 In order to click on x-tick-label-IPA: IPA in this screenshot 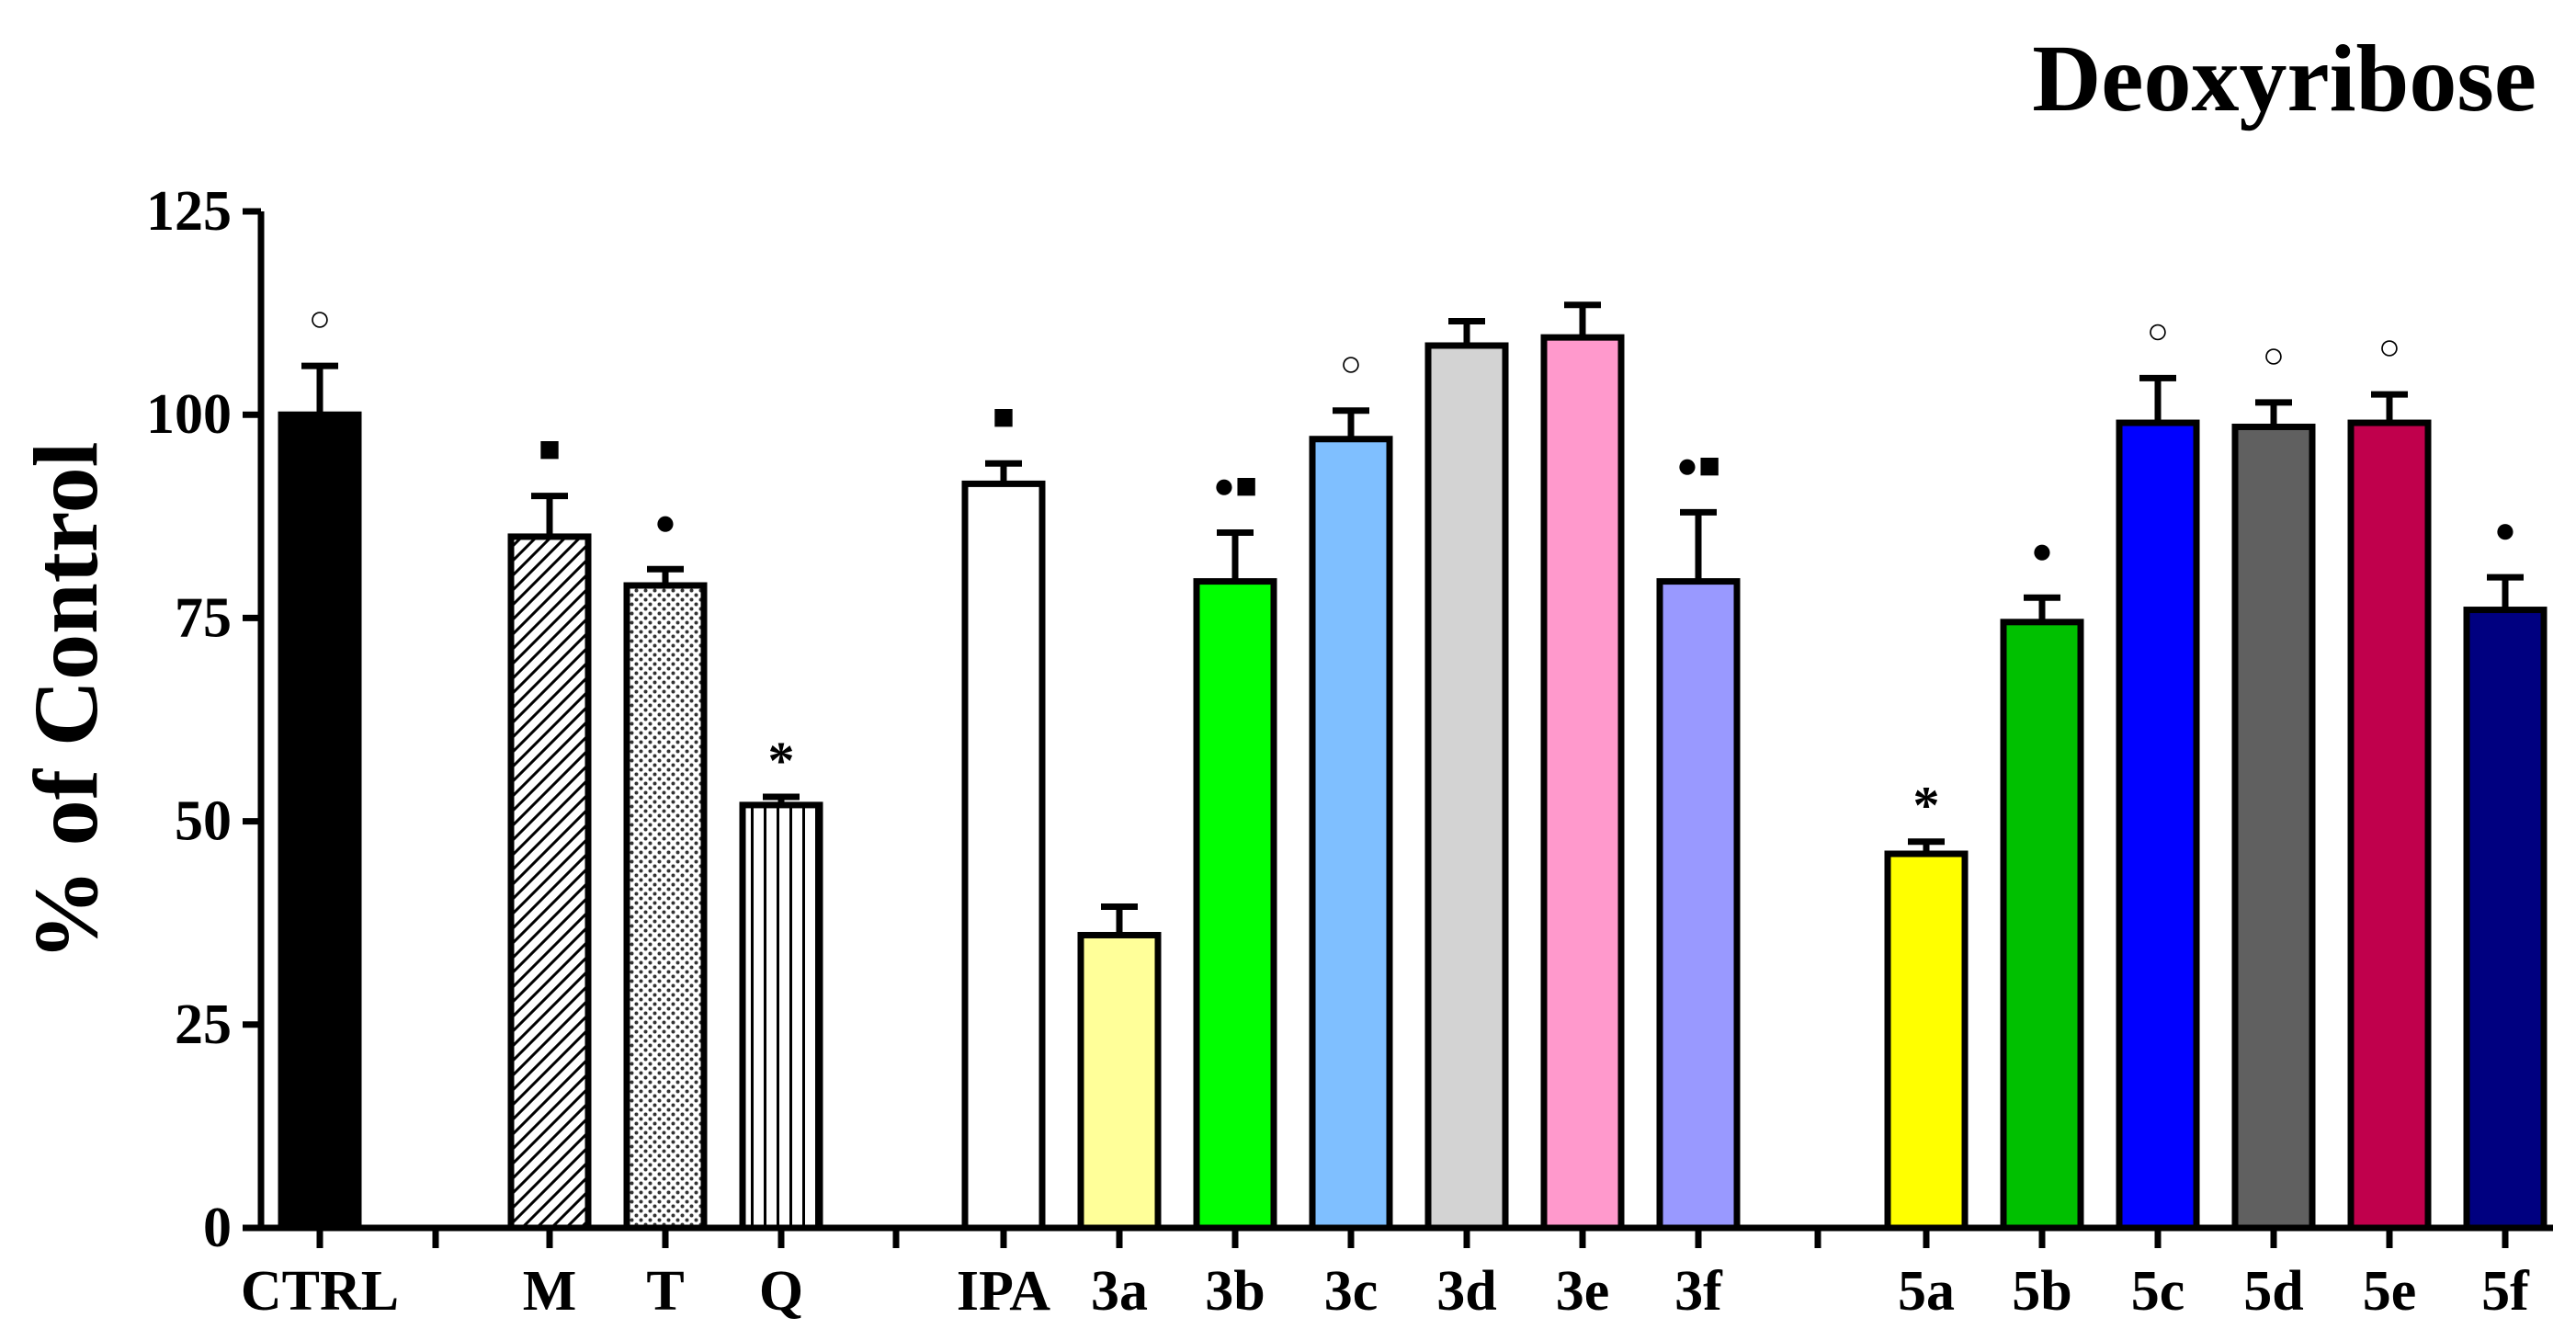, I will do `click(1003, 1291)`.